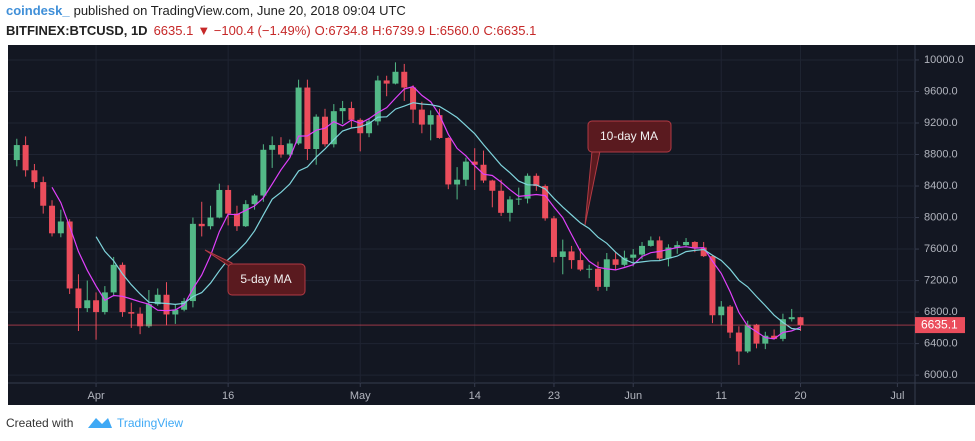 The height and width of the screenshot is (441, 975). I want to click on symbol: BITFINEX:BTCUSD, 1D, so click(77, 30).